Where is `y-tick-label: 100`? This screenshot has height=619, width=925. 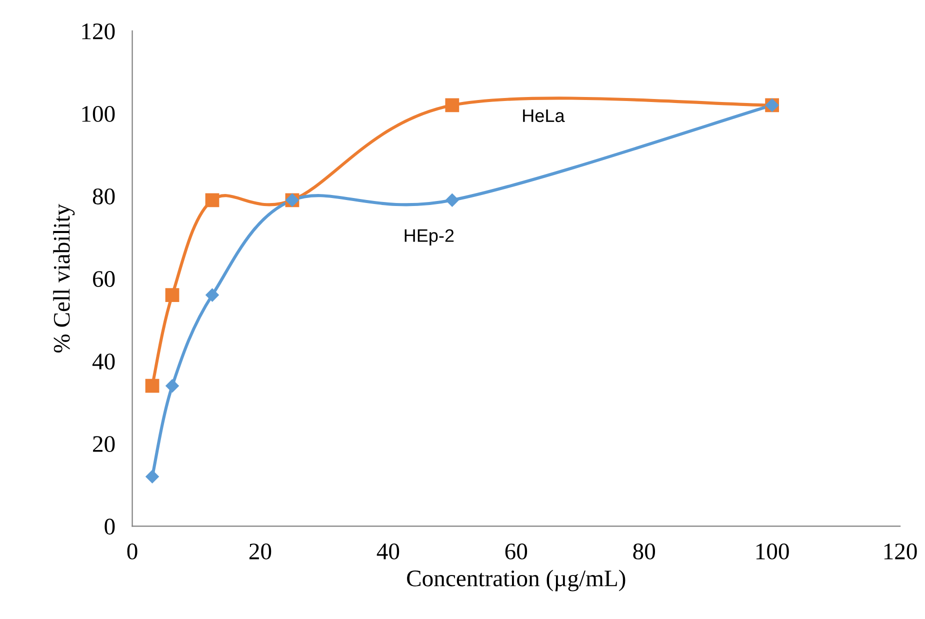 y-tick-label: 100 is located at coordinates (98, 114).